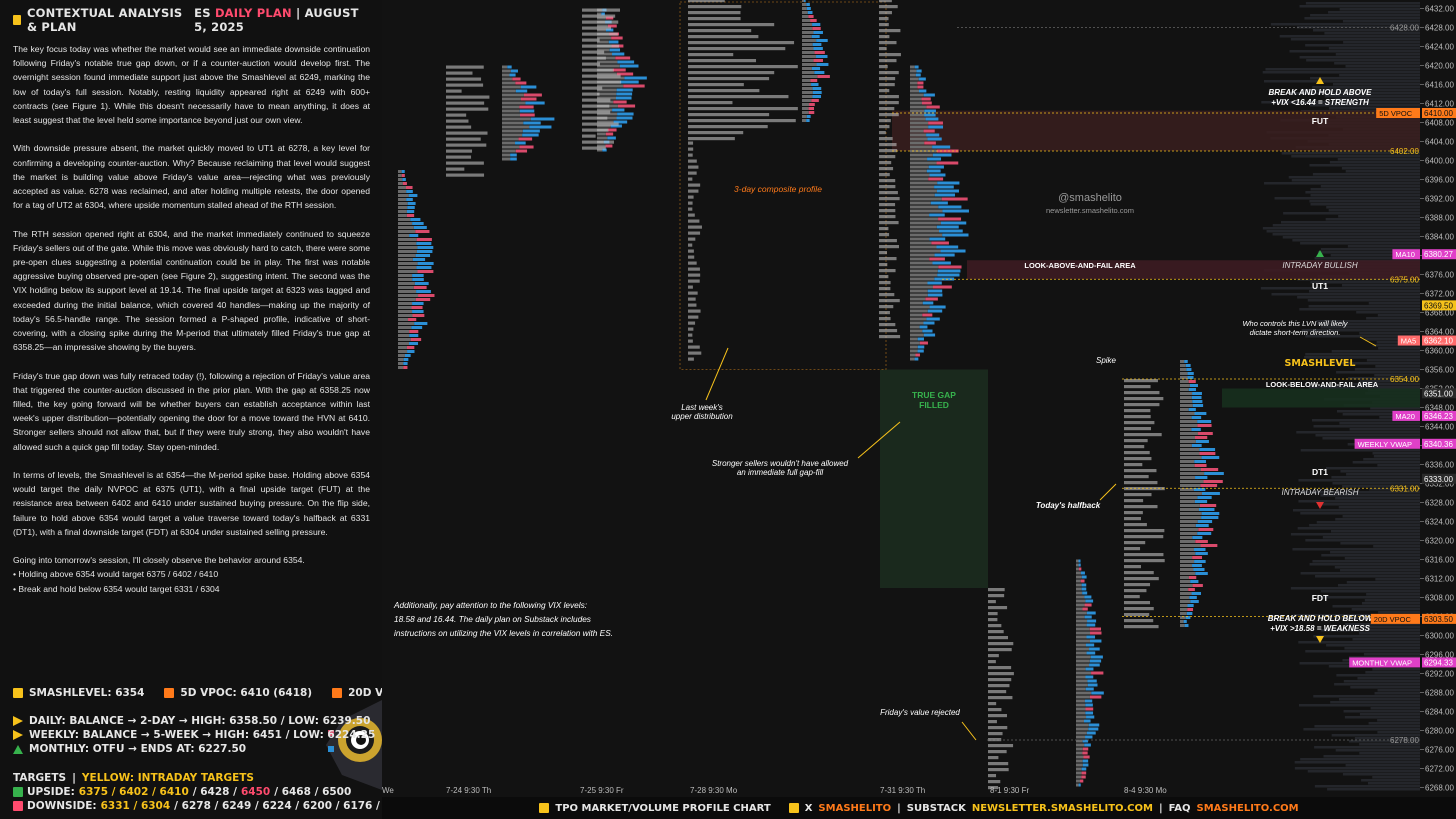 The image size is (1456, 819). I want to click on tag-value: 6333.00, so click(1438, 479).